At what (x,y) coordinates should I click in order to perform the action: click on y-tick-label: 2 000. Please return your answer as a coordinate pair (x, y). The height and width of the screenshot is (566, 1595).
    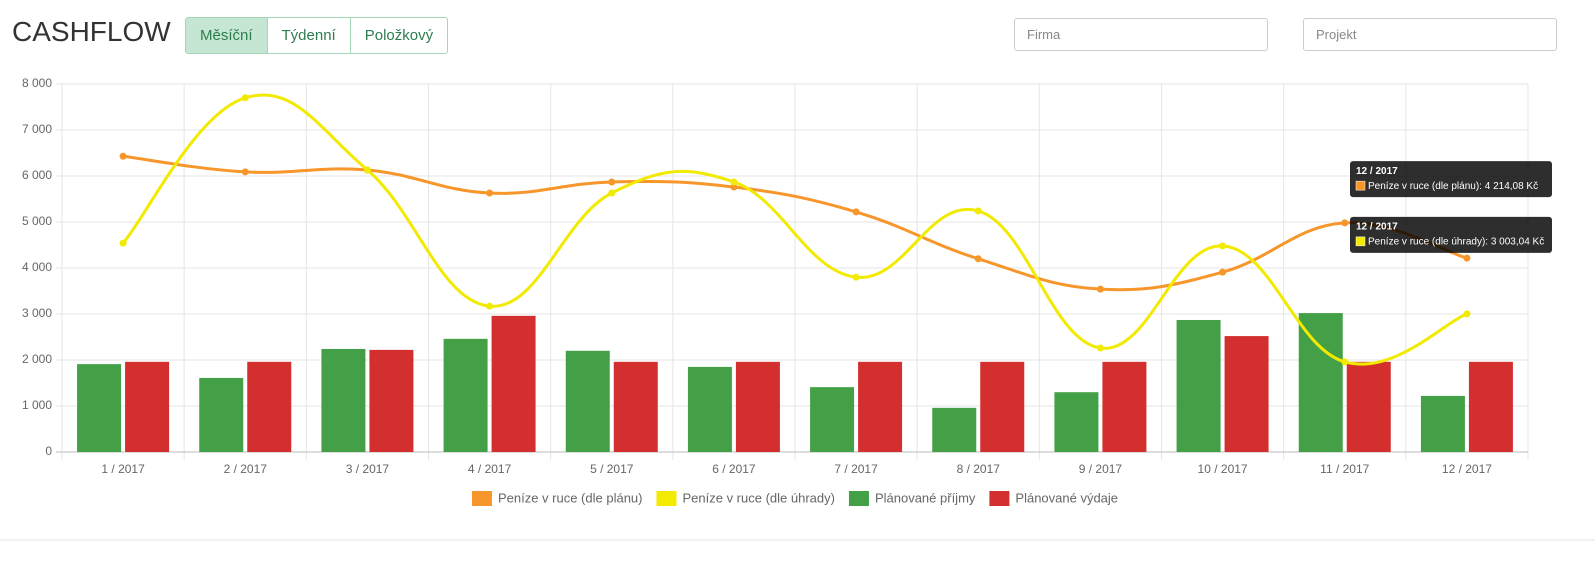
    Looking at the image, I should click on (37, 359).